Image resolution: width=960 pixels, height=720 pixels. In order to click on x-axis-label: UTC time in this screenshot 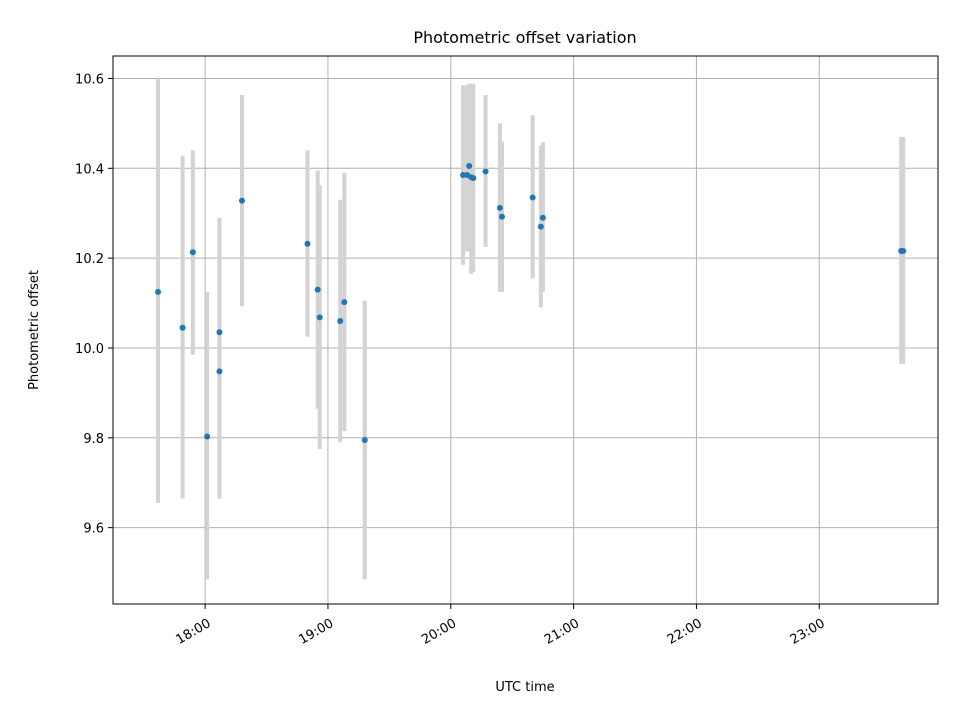, I will do `click(524, 687)`.